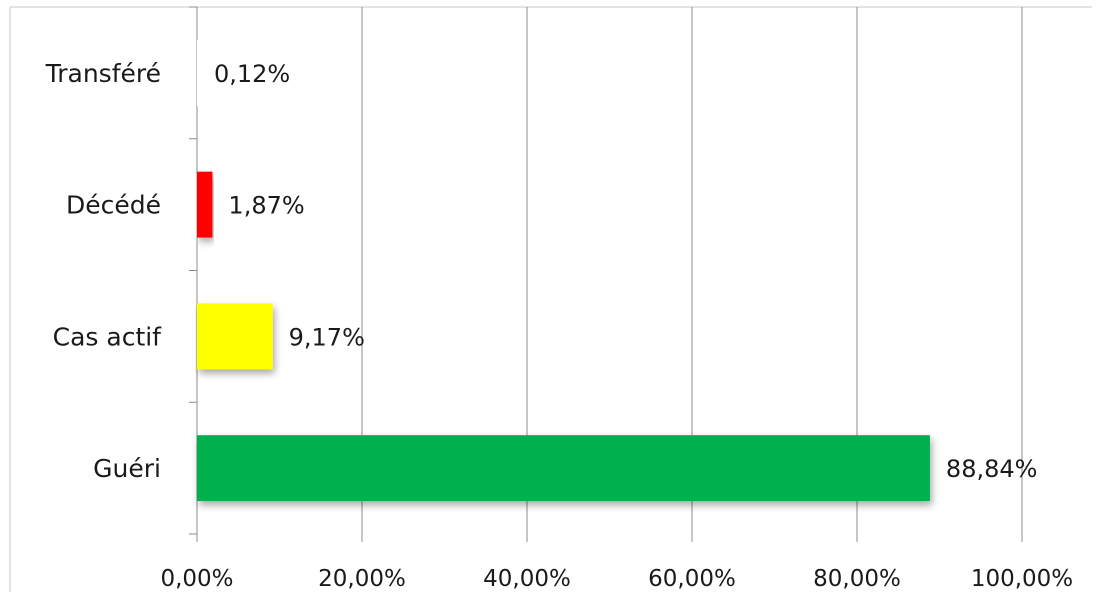 The width and height of the screenshot is (1096, 597). I want to click on x-tick-label: 0,00%, so click(196, 579).